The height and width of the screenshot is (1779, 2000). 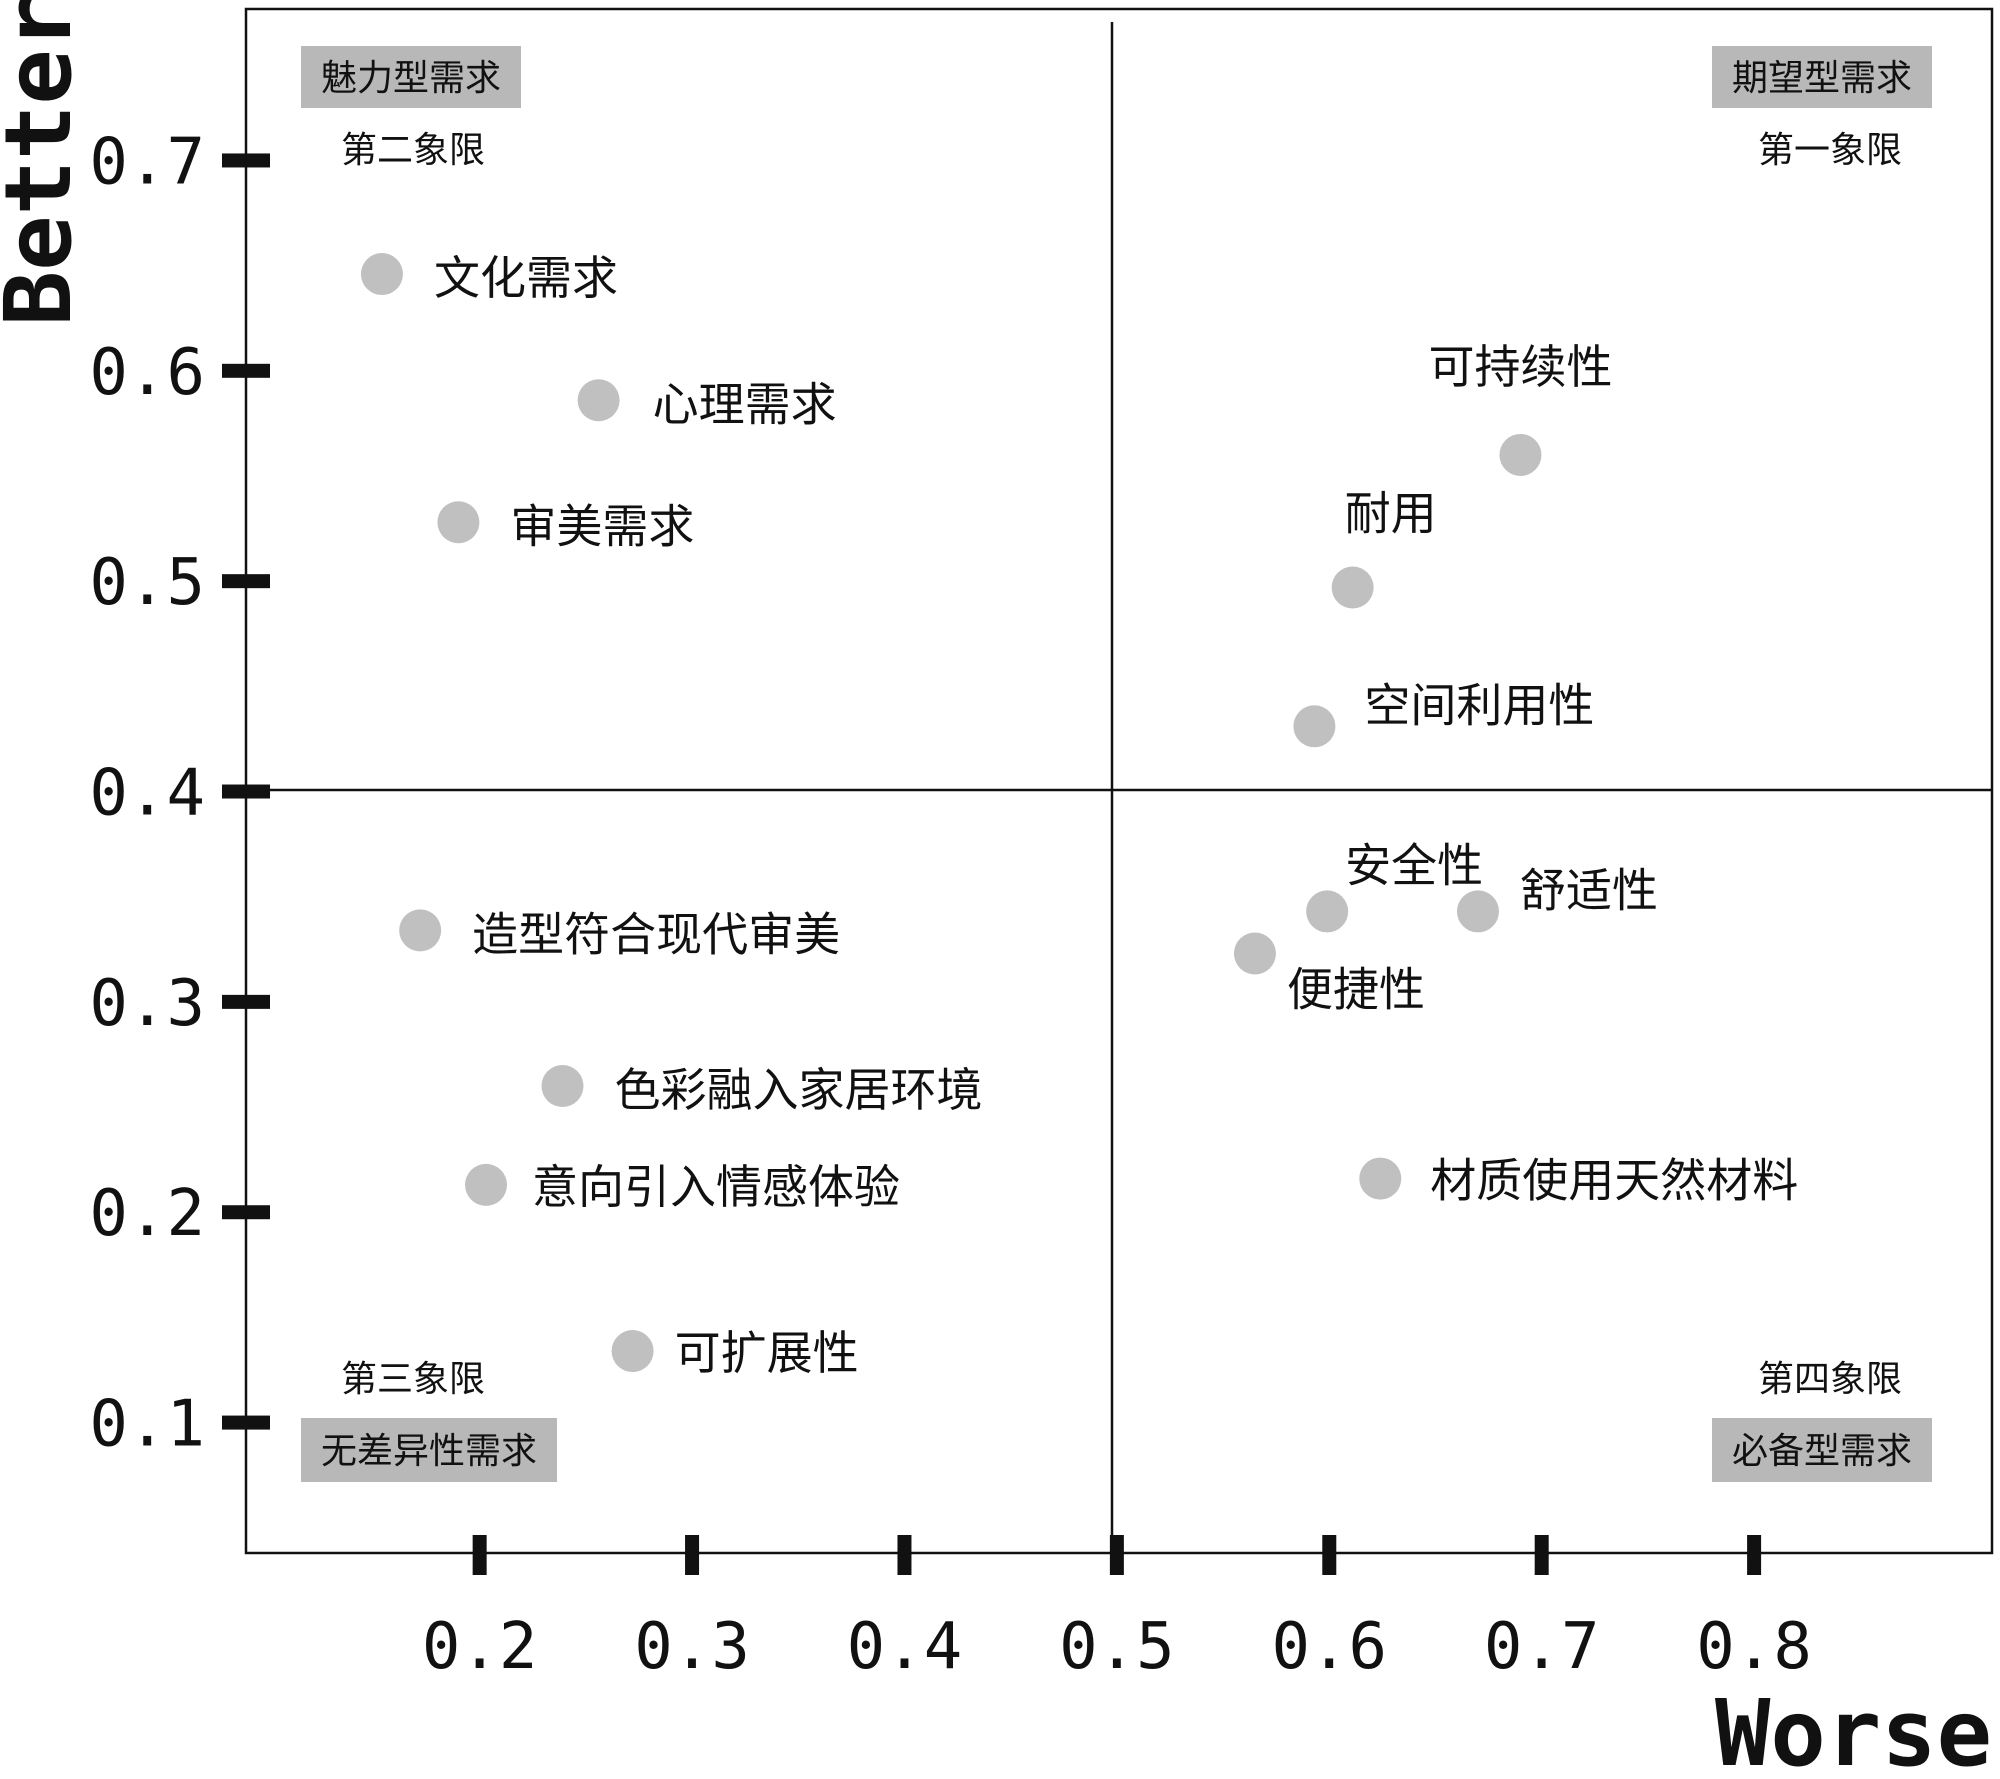 I want to click on x-axis-title: Worse, so click(x=1853, y=1729).